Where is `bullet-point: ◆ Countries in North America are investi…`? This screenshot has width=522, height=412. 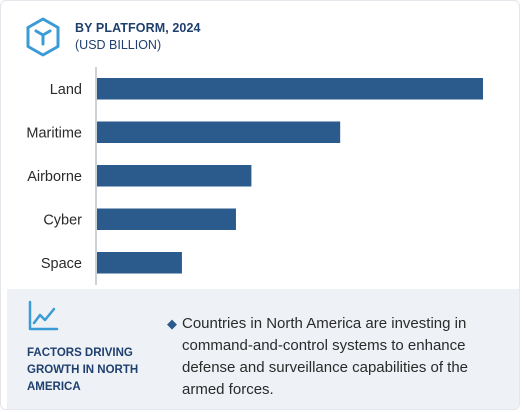
bullet-point: ◆ Countries in North America are investi… is located at coordinates (337, 357).